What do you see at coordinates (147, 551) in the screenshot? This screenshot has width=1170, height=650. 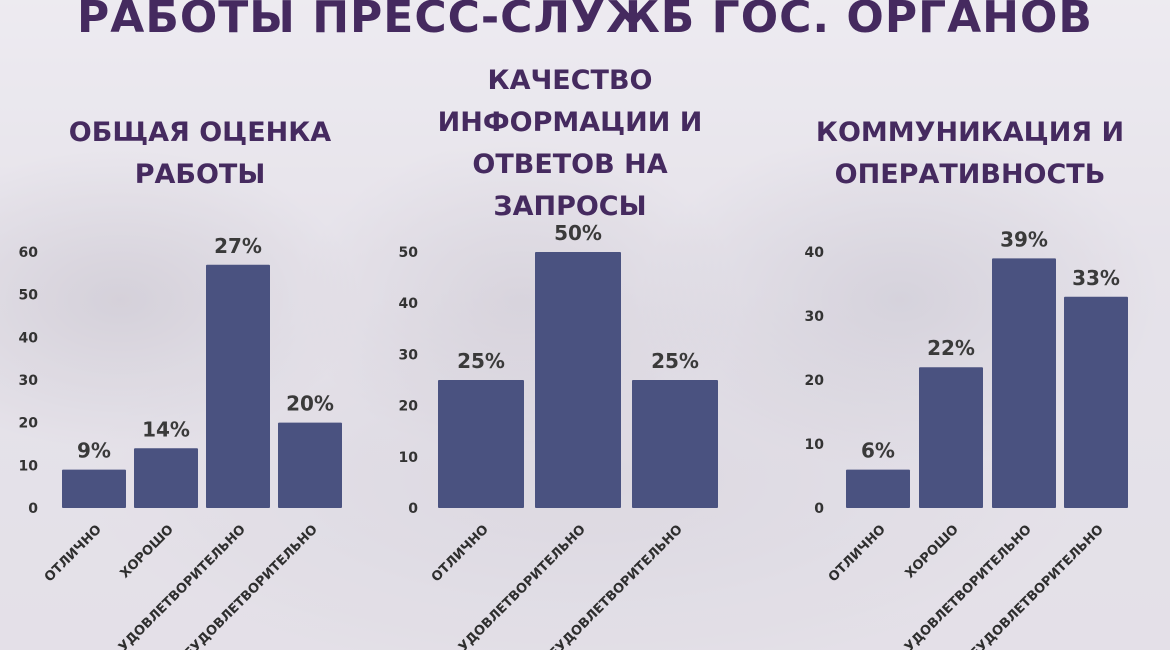 I see `chart-1-category-label-2: ХОРОШО` at bounding box center [147, 551].